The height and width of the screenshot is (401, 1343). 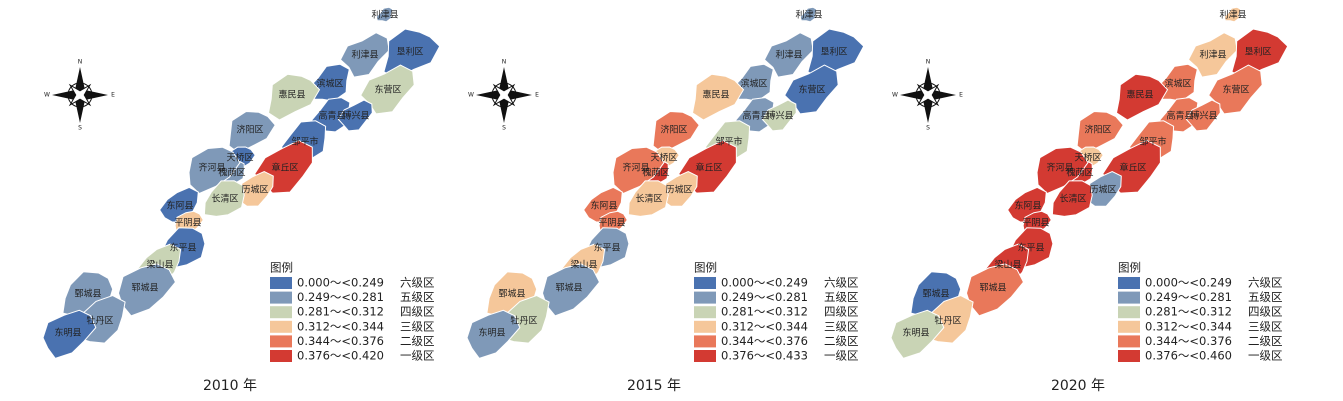 What do you see at coordinates (1265, 312) in the screenshot?
I see `legend-level: 四级区` at bounding box center [1265, 312].